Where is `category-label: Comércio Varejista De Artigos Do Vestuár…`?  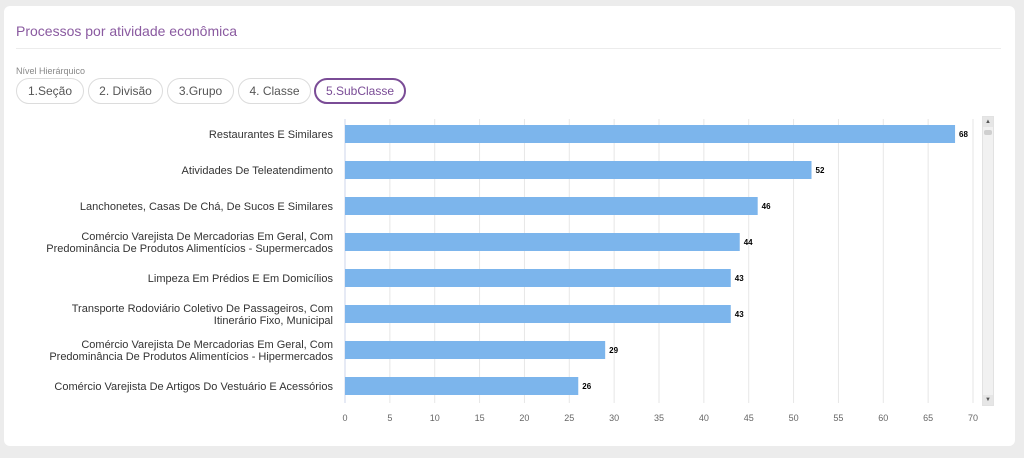
category-label: Comércio Varejista De Artigos Do Vestuár… is located at coordinates (193, 387).